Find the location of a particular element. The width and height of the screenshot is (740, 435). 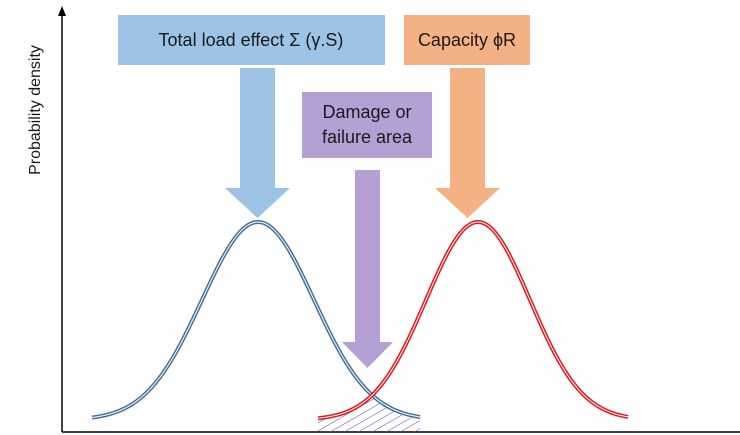

y-axis-arrow is located at coordinates (62, 11).